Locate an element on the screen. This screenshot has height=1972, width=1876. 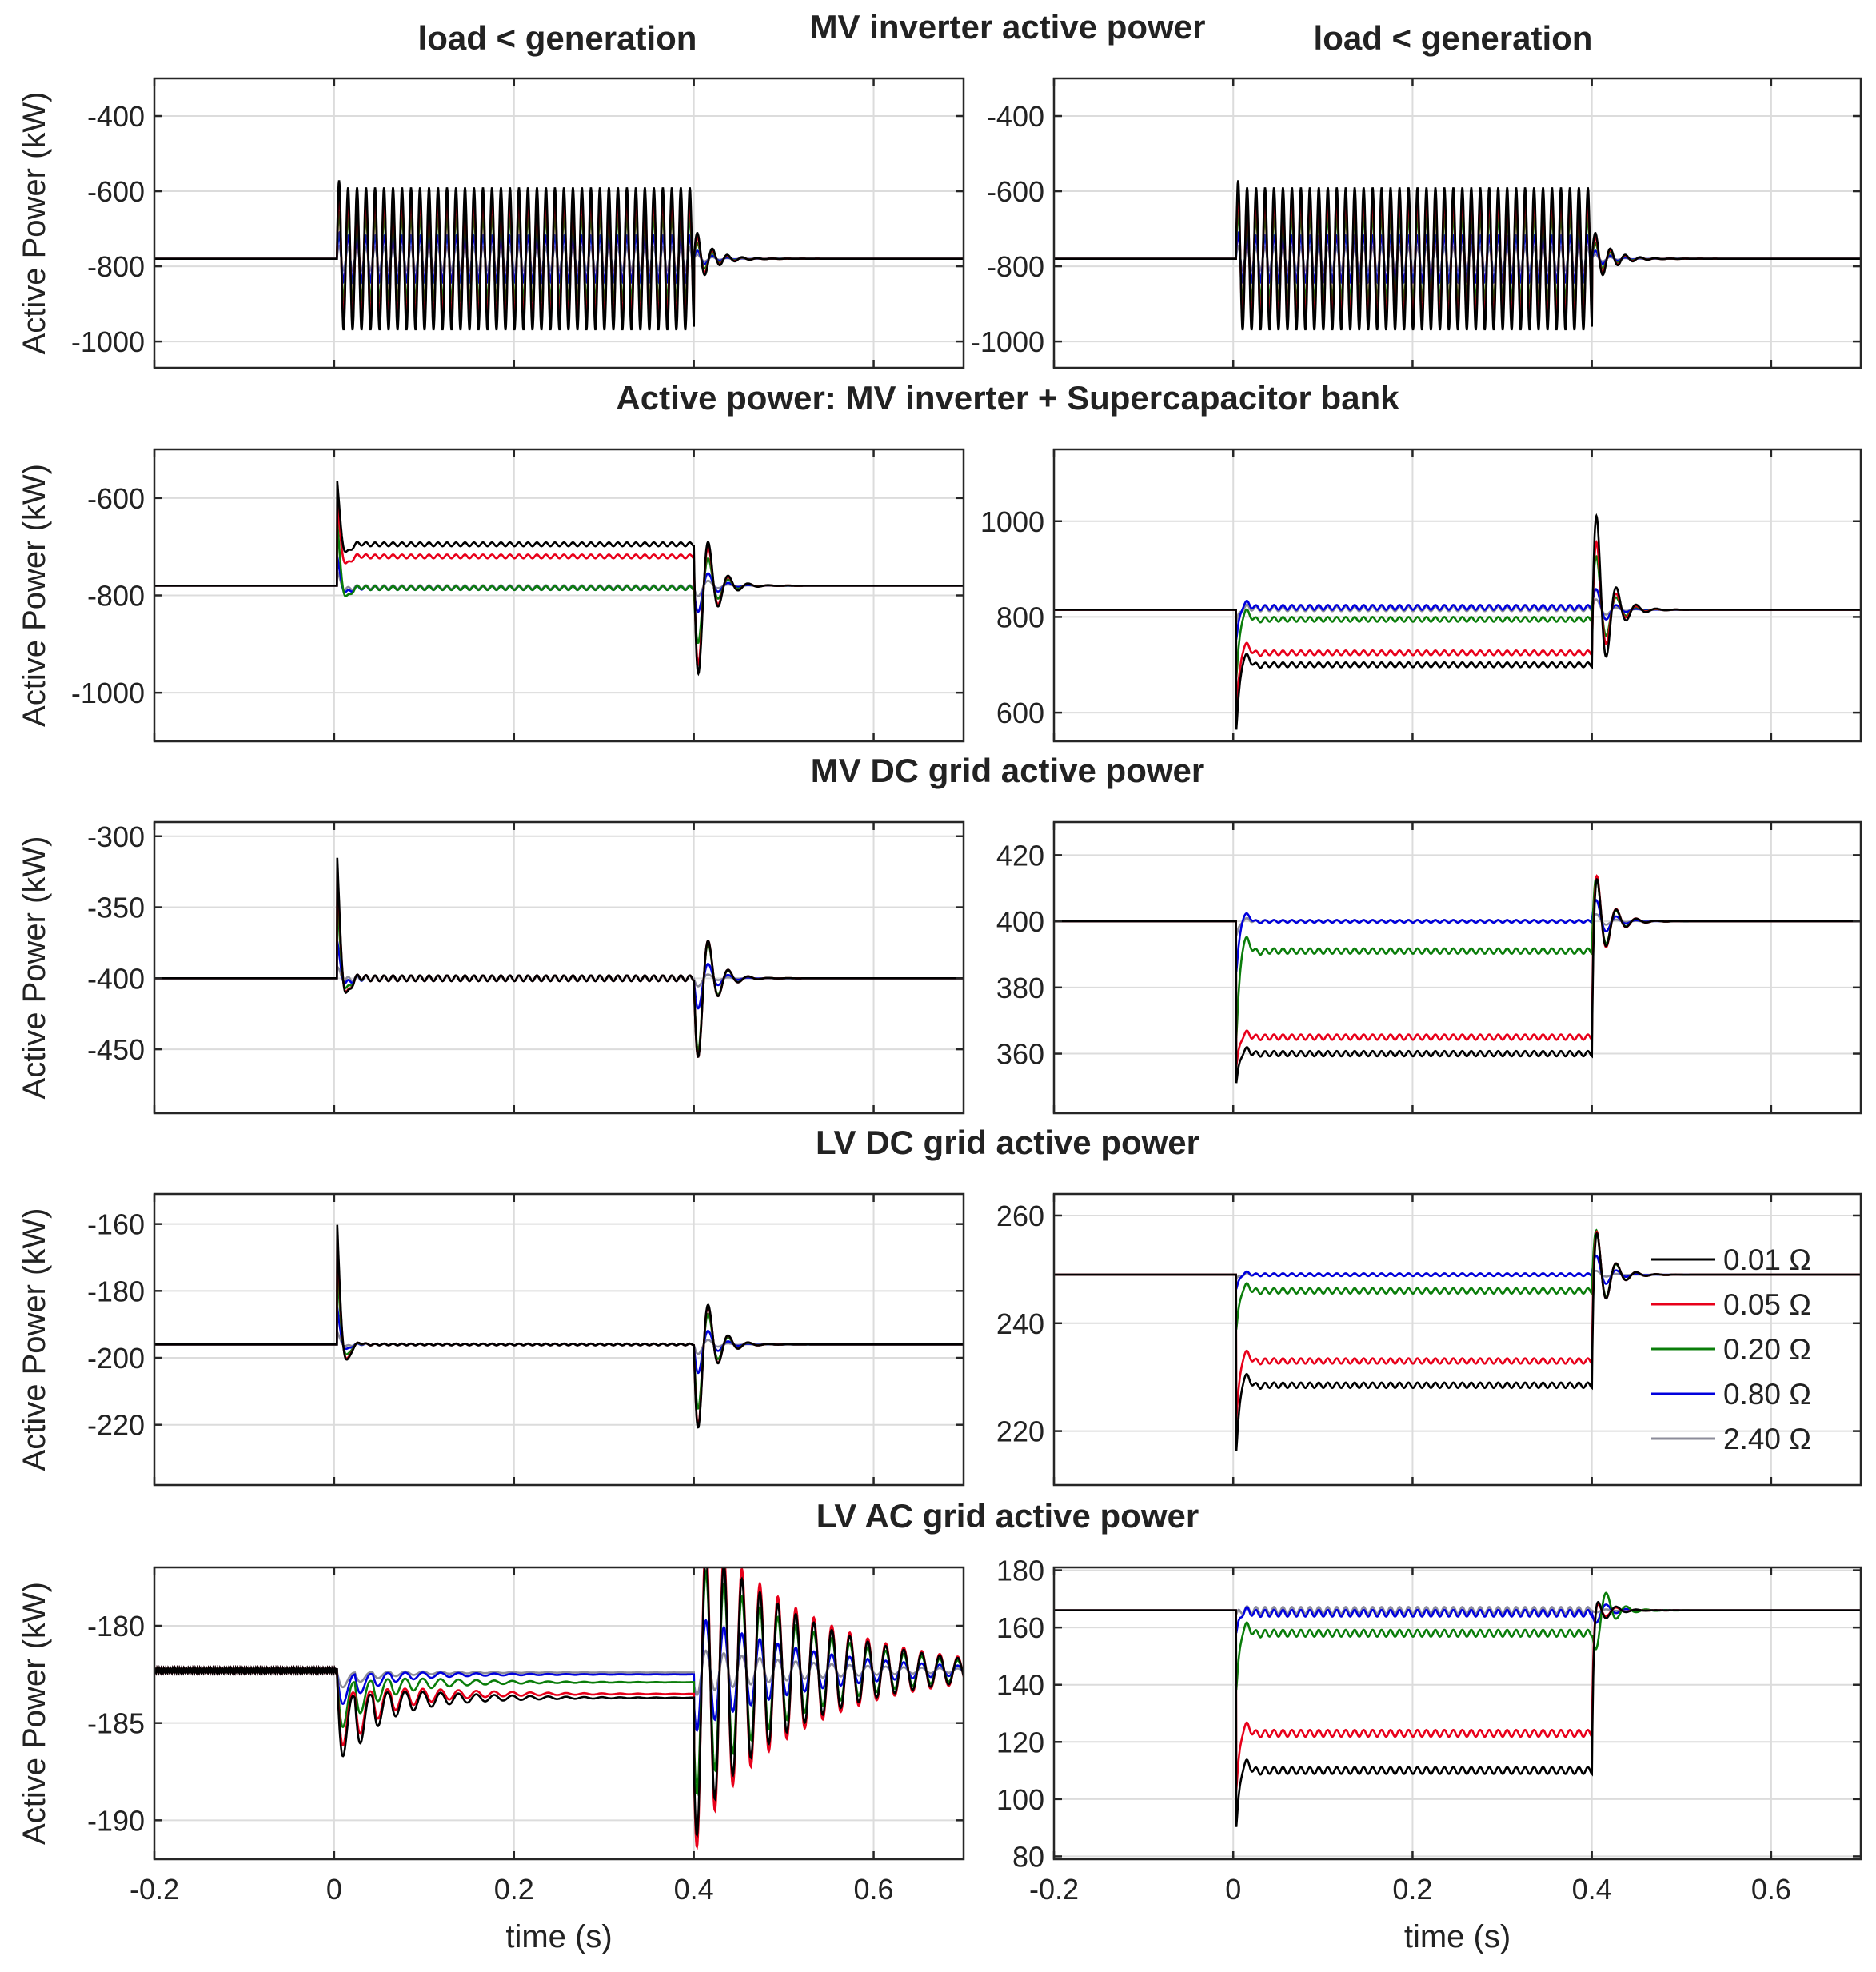
chart-panel-5-2: -0.2 0 0.2 0.4 0.6 80 100 120 140 160 180 time (s) is located at coordinates (1429, 1754).